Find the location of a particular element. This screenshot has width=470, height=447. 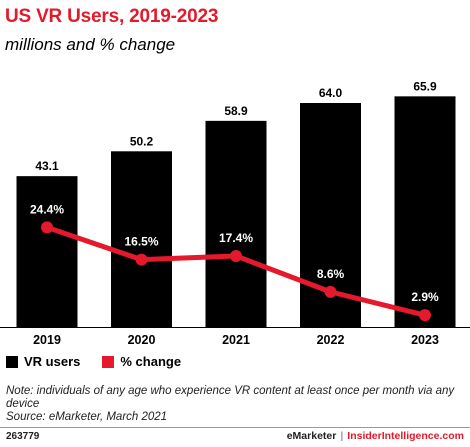

change-point-2019 is located at coordinates (47, 227).